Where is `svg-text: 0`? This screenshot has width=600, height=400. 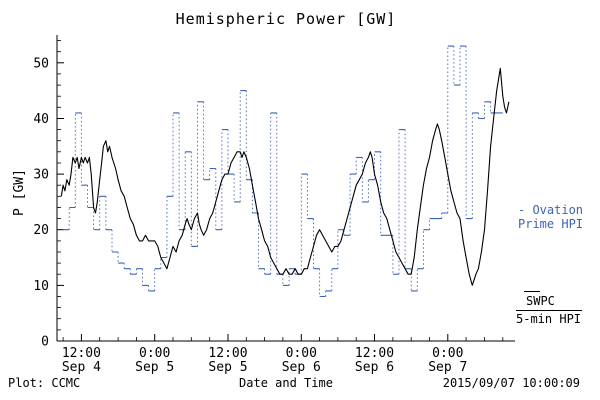 svg-text: 0 is located at coordinates (45, 342).